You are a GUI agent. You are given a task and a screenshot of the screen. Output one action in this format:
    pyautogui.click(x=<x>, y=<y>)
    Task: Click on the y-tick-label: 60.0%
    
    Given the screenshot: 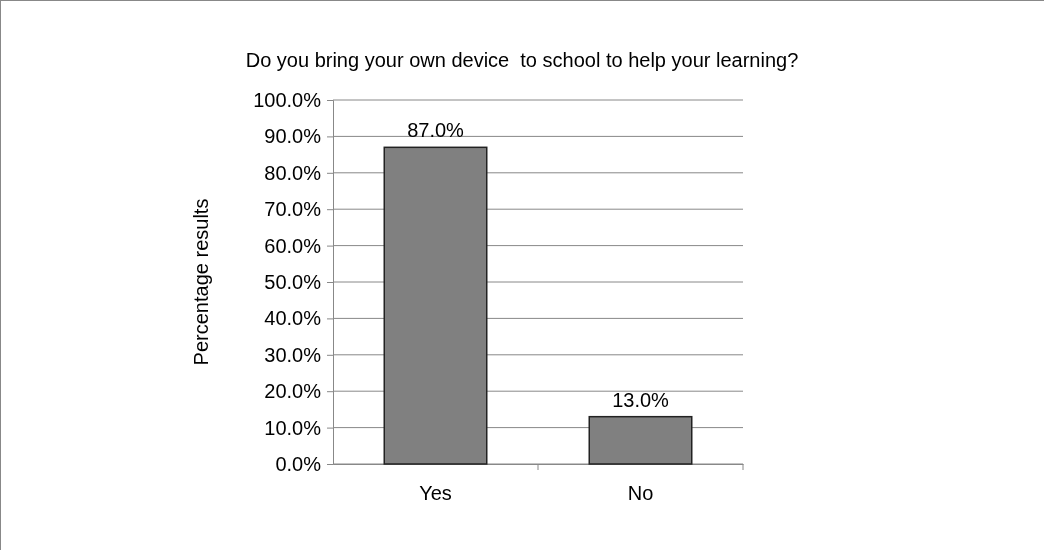 What is the action you would take?
    pyautogui.click(x=293, y=245)
    